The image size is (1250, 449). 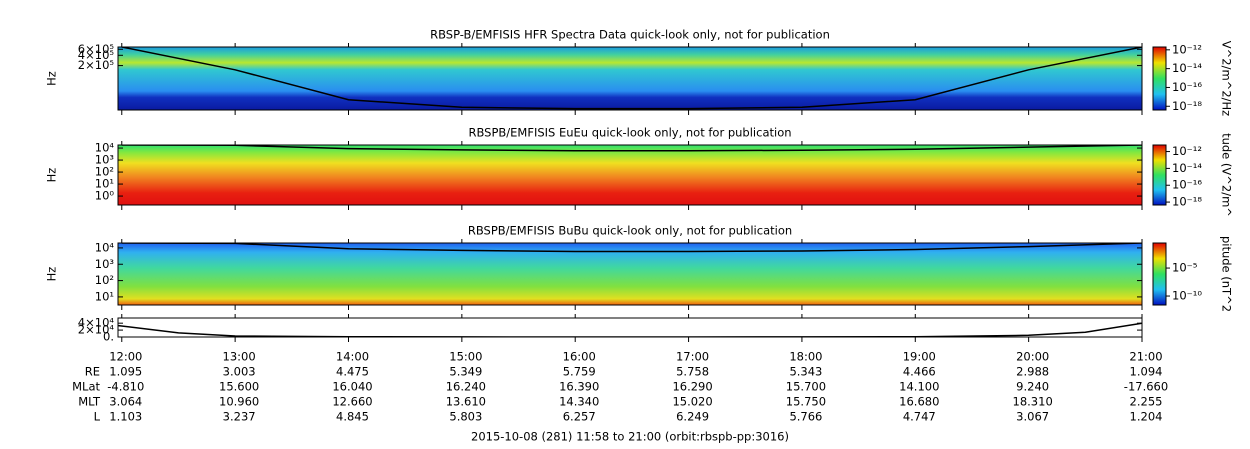 What do you see at coordinates (692, 417) in the screenshot?
I see `orbit-value: 6.249` at bounding box center [692, 417].